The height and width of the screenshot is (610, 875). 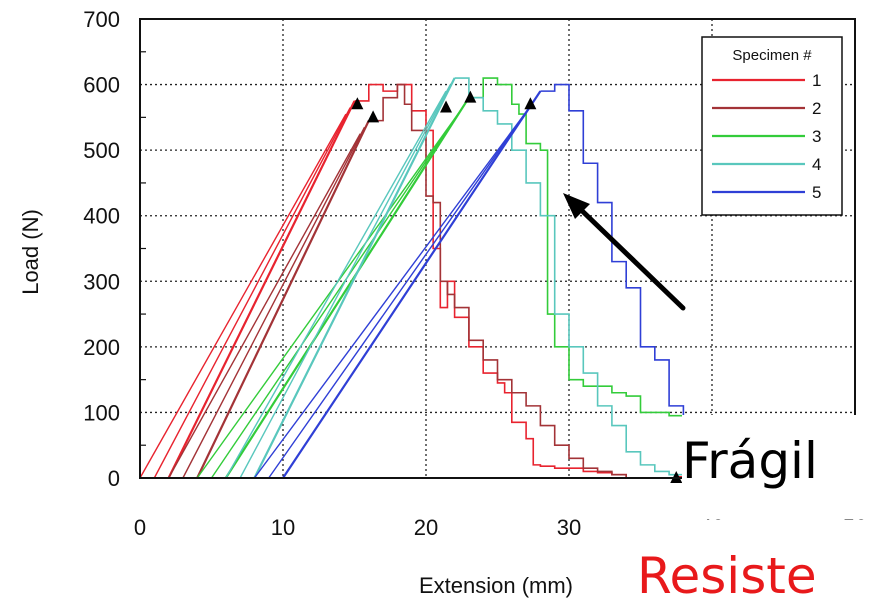 I want to click on series-2-marker, so click(x=373, y=116).